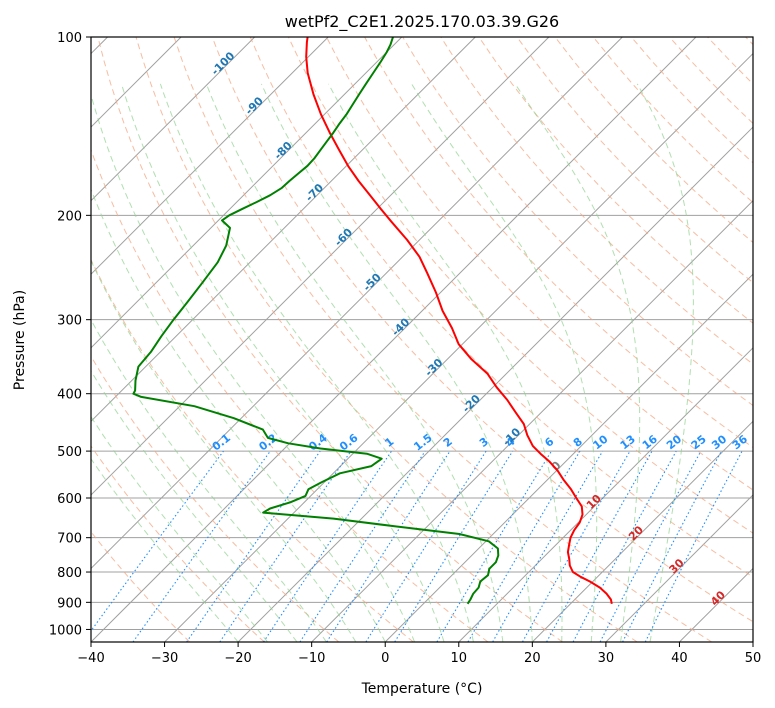 Image resolution: width=775 pixels, height=708 pixels. I want to click on x-tick-label: −40, so click(90, 658).